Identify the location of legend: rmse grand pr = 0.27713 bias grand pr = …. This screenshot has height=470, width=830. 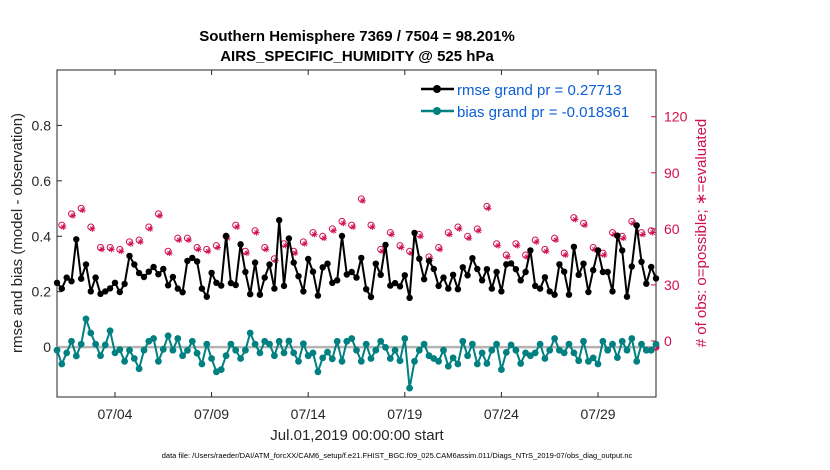
(533, 100).